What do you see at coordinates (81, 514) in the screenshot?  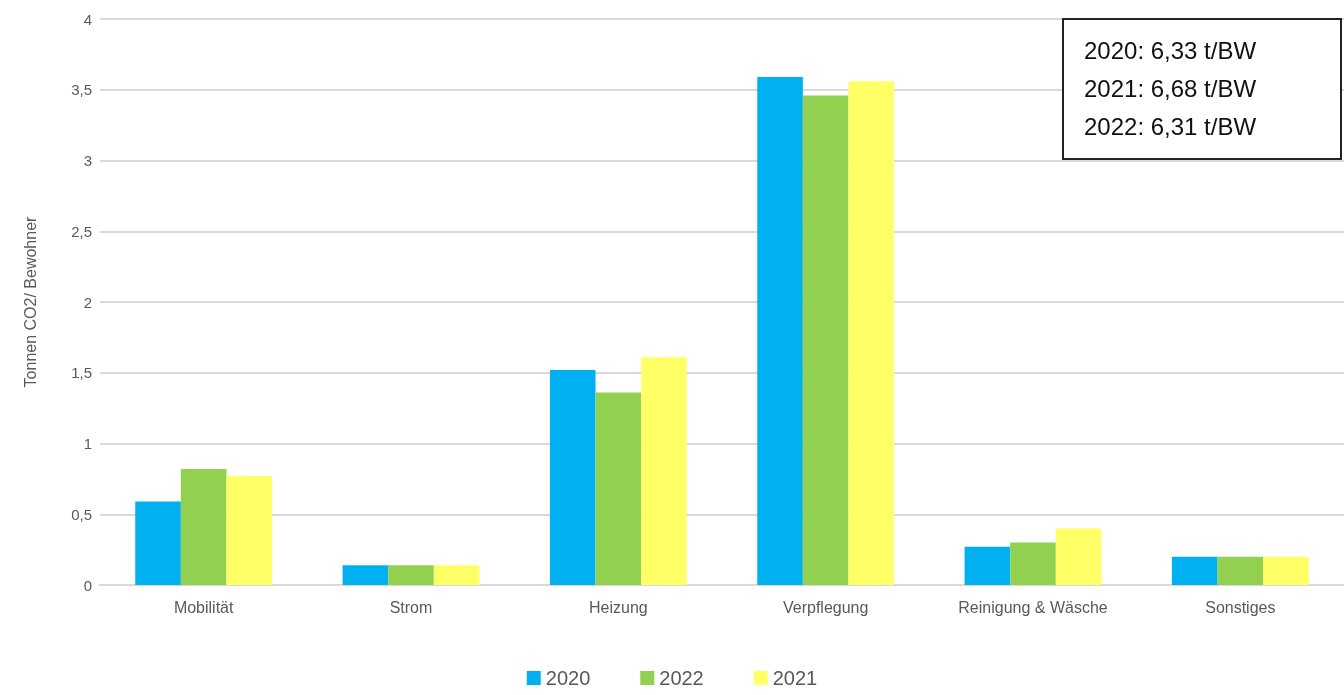 I see `y-tick-label: 0,5` at bounding box center [81, 514].